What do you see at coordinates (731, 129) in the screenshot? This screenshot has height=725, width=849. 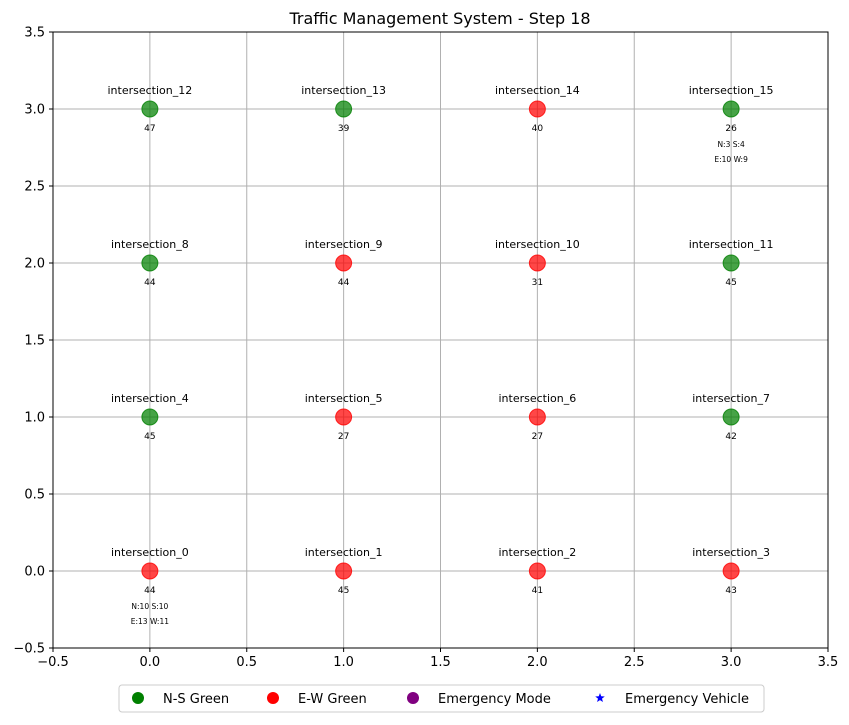 I see `intersection-value-label: 26` at bounding box center [731, 129].